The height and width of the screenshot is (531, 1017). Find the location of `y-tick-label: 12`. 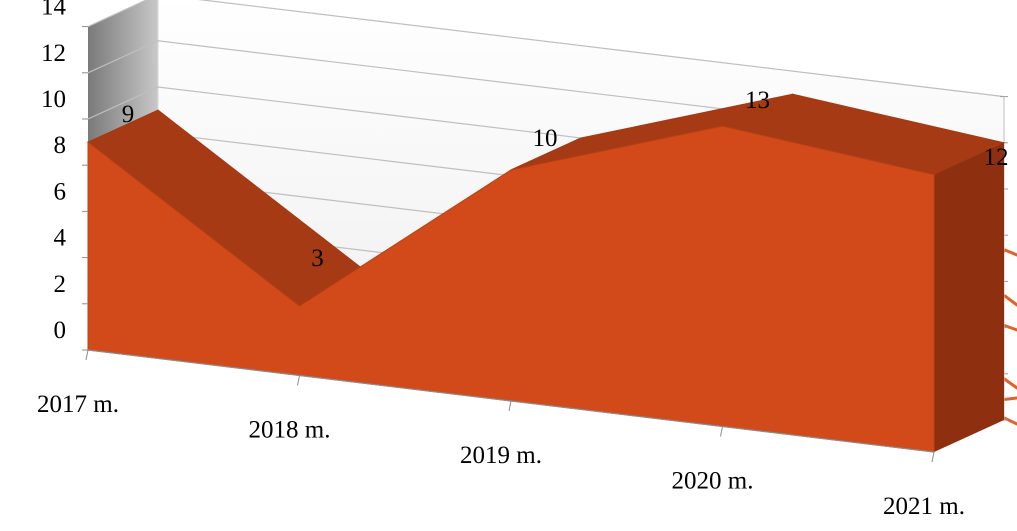

y-tick-label: 12 is located at coordinates (53, 53).